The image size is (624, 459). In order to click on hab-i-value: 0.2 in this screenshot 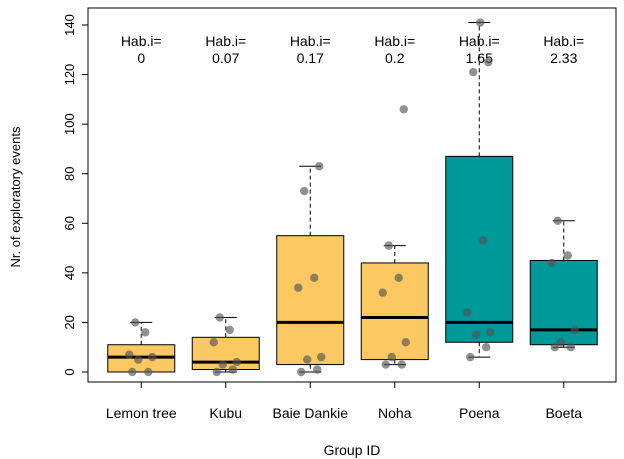, I will do `click(395, 58)`.